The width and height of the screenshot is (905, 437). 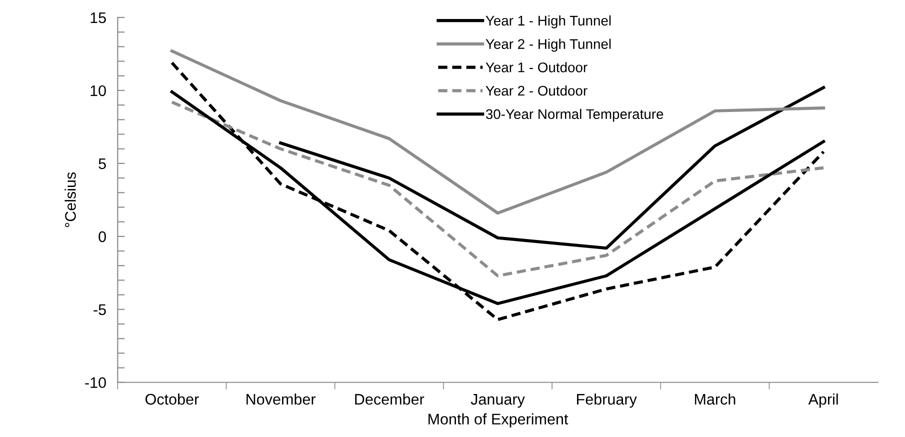 What do you see at coordinates (95, 382) in the screenshot?
I see `y-tick-label: -10` at bounding box center [95, 382].